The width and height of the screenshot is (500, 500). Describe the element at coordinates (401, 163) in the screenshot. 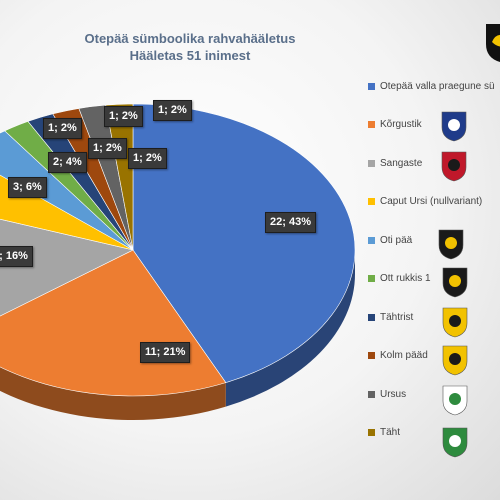

I see `legend-label: Sangaste` at that location.